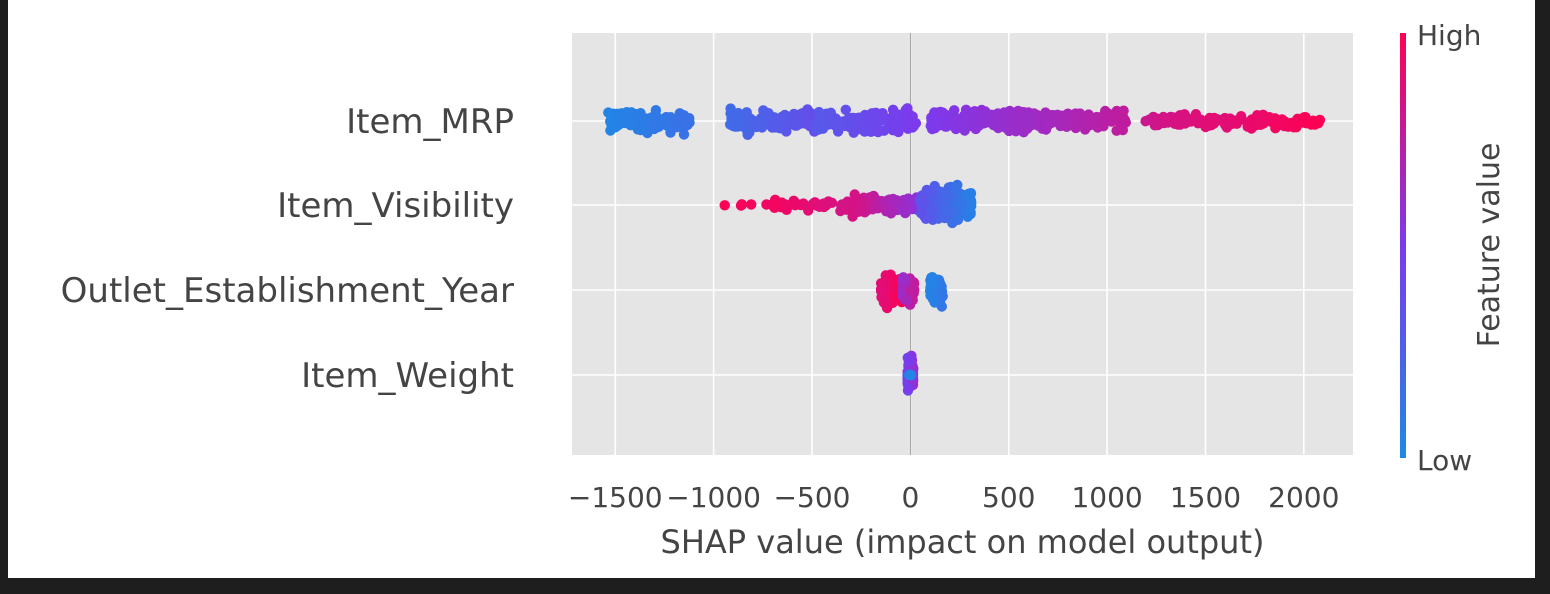 This screenshot has height=594, width=1550. What do you see at coordinates (954, 497) in the screenshot?
I see `x-tick-labels: −1500 −1000 −500 0 500 1000 1500 2000` at bounding box center [954, 497].